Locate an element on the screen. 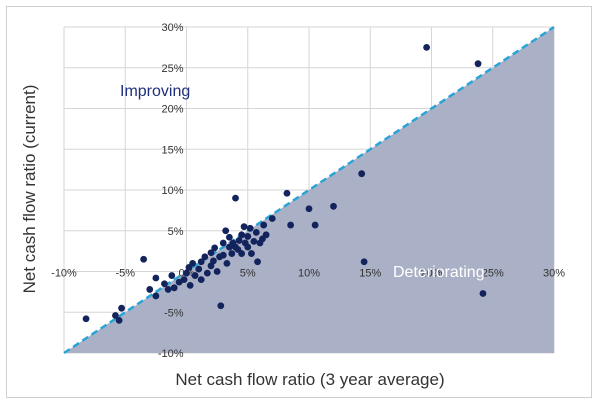 This screenshot has height=406, width=600. y-tick-label: -5% is located at coordinates (174, 313).